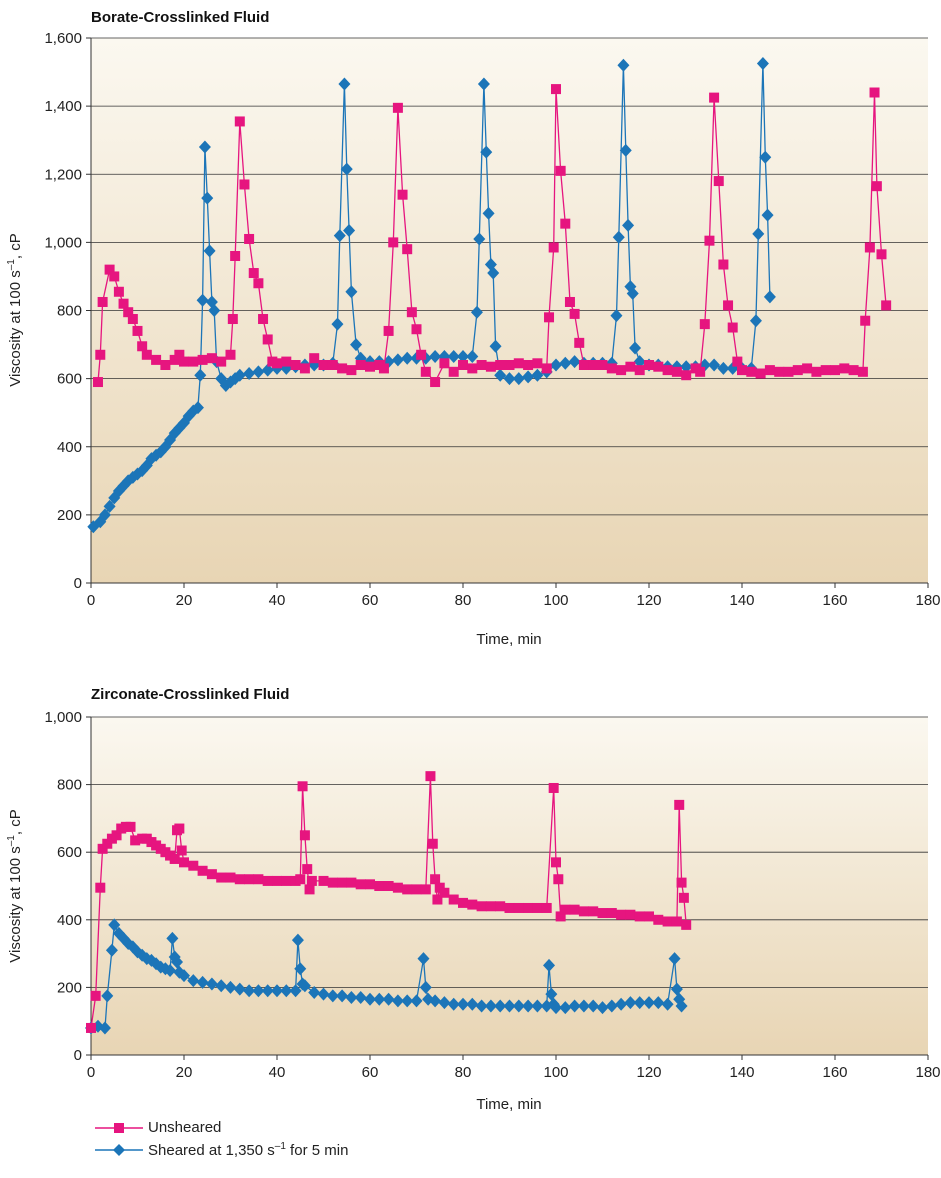  I want to click on legend-label: Sheared at 1,350 s–1 for 5 min, so click(248, 1150).